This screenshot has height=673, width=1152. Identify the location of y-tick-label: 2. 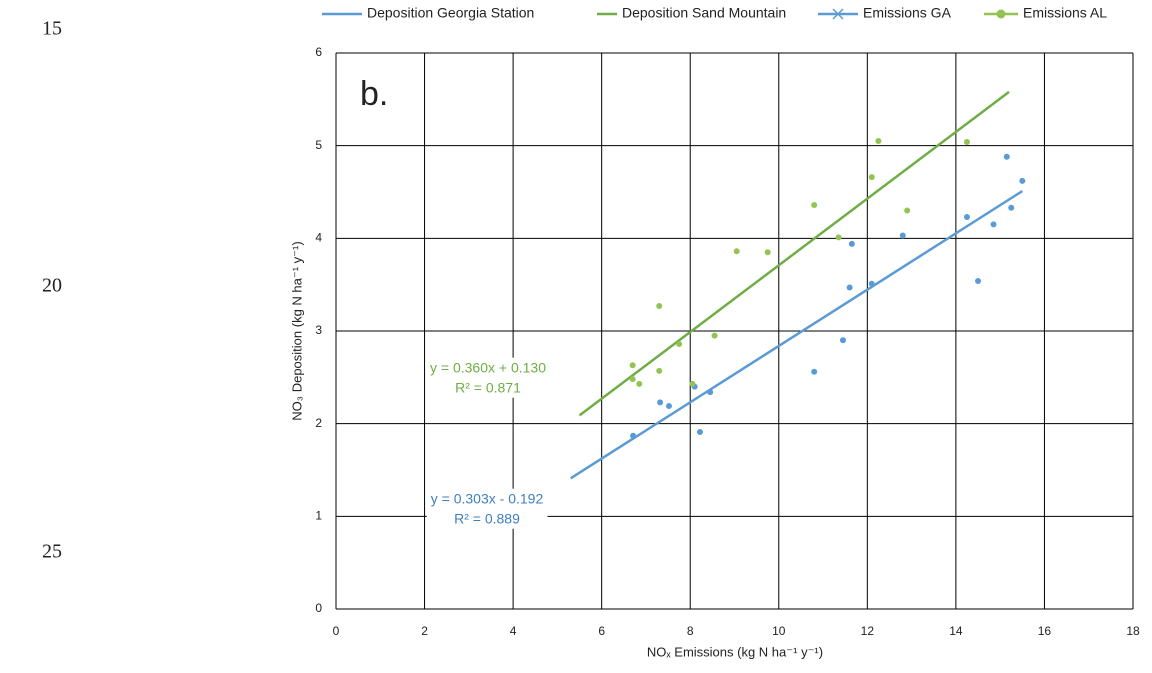
(318, 423).